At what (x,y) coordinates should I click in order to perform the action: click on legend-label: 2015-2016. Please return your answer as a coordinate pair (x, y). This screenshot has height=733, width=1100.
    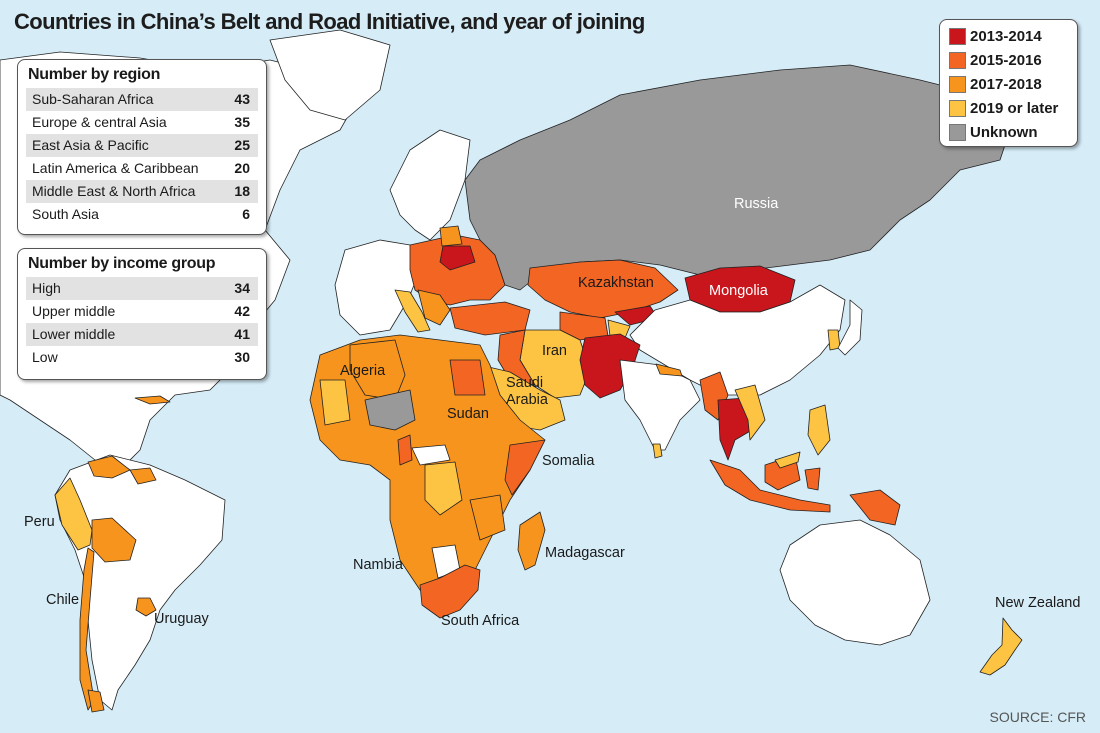
    Looking at the image, I should click on (1006, 60).